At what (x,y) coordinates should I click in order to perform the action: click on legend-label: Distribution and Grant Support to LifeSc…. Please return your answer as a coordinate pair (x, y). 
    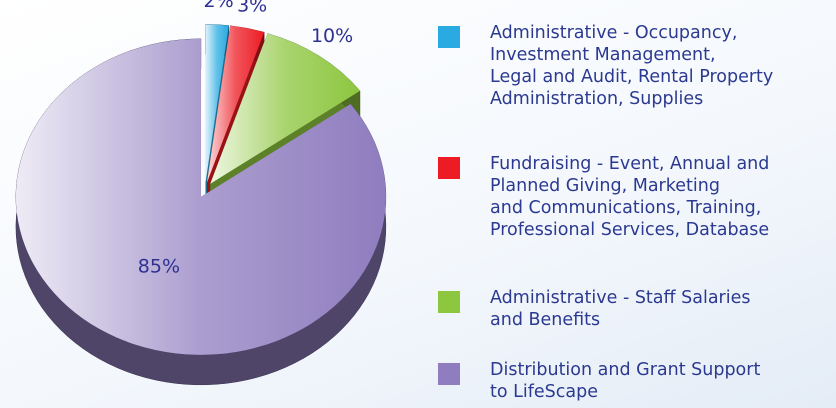
    Looking at the image, I should click on (625, 381).